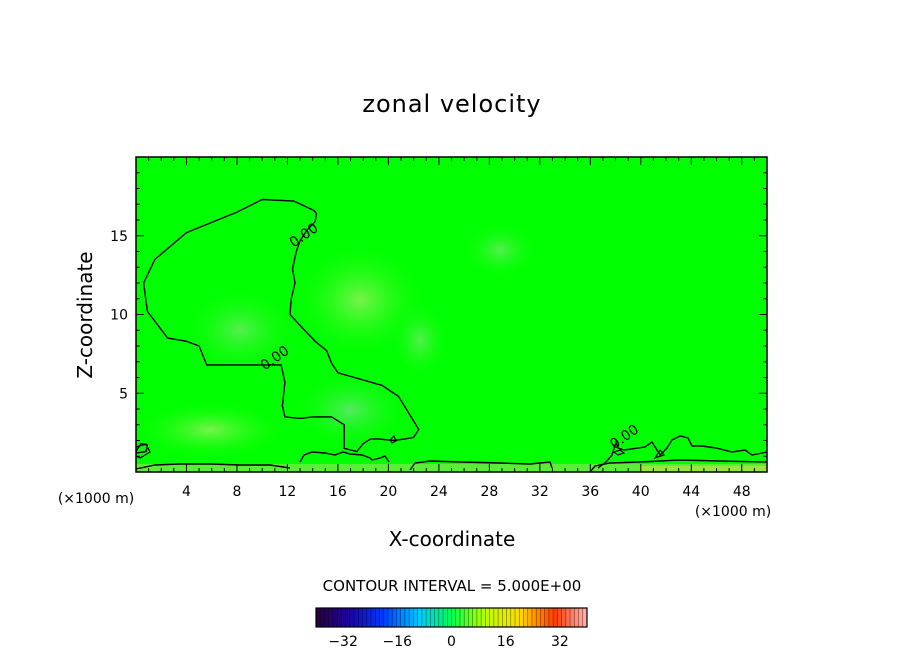 This screenshot has width=904, height=654. Describe the element at coordinates (96, 499) in the screenshot. I see `x-unit-left: (×1000 m)` at that location.